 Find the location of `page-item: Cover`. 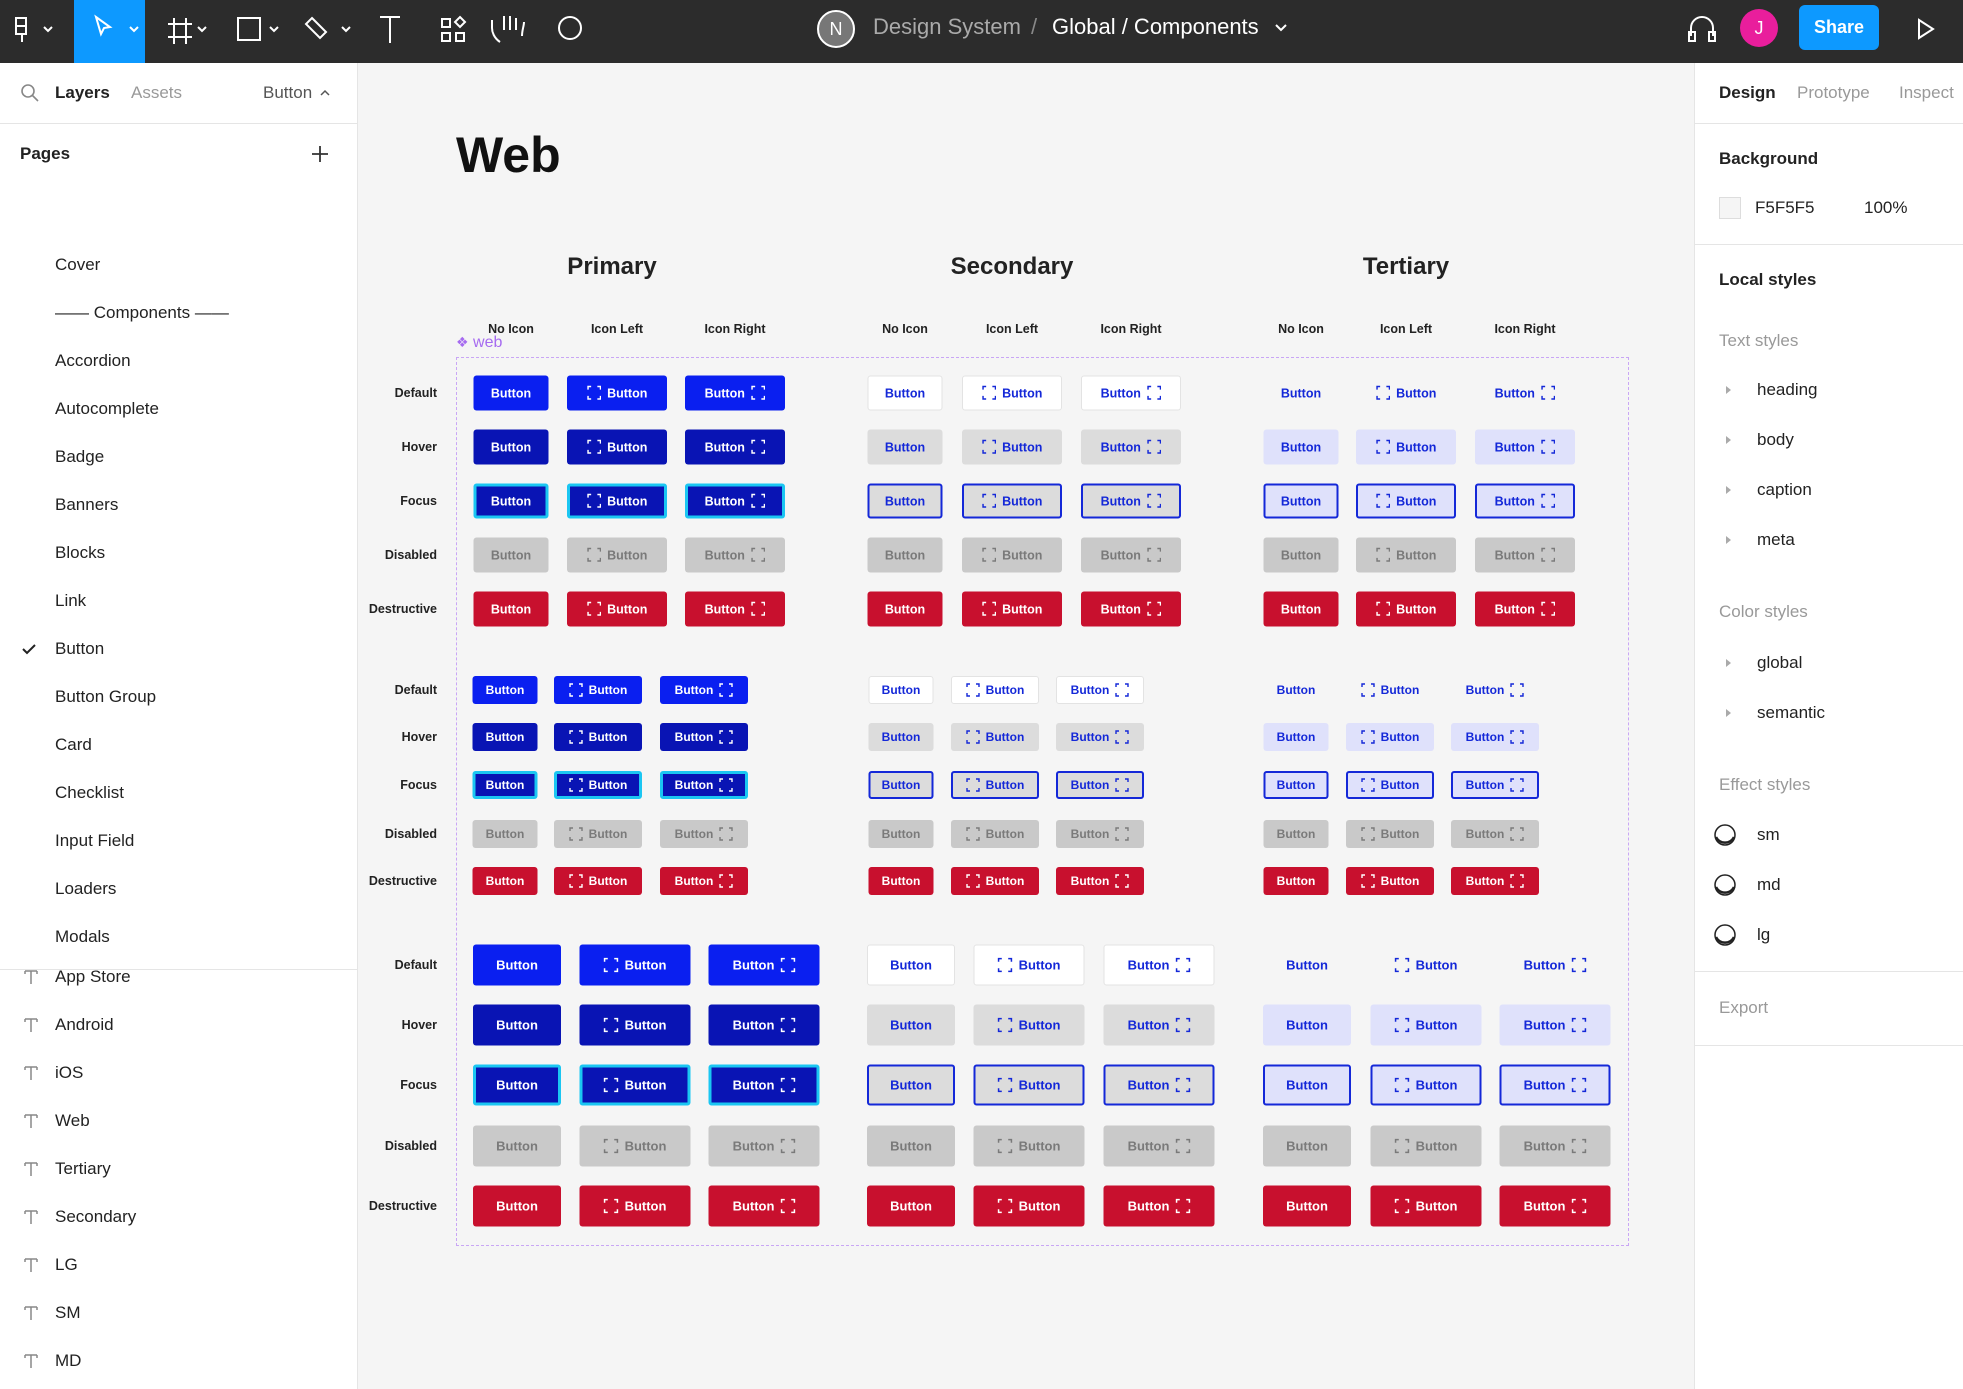

page-item: Cover is located at coordinates (78, 264).